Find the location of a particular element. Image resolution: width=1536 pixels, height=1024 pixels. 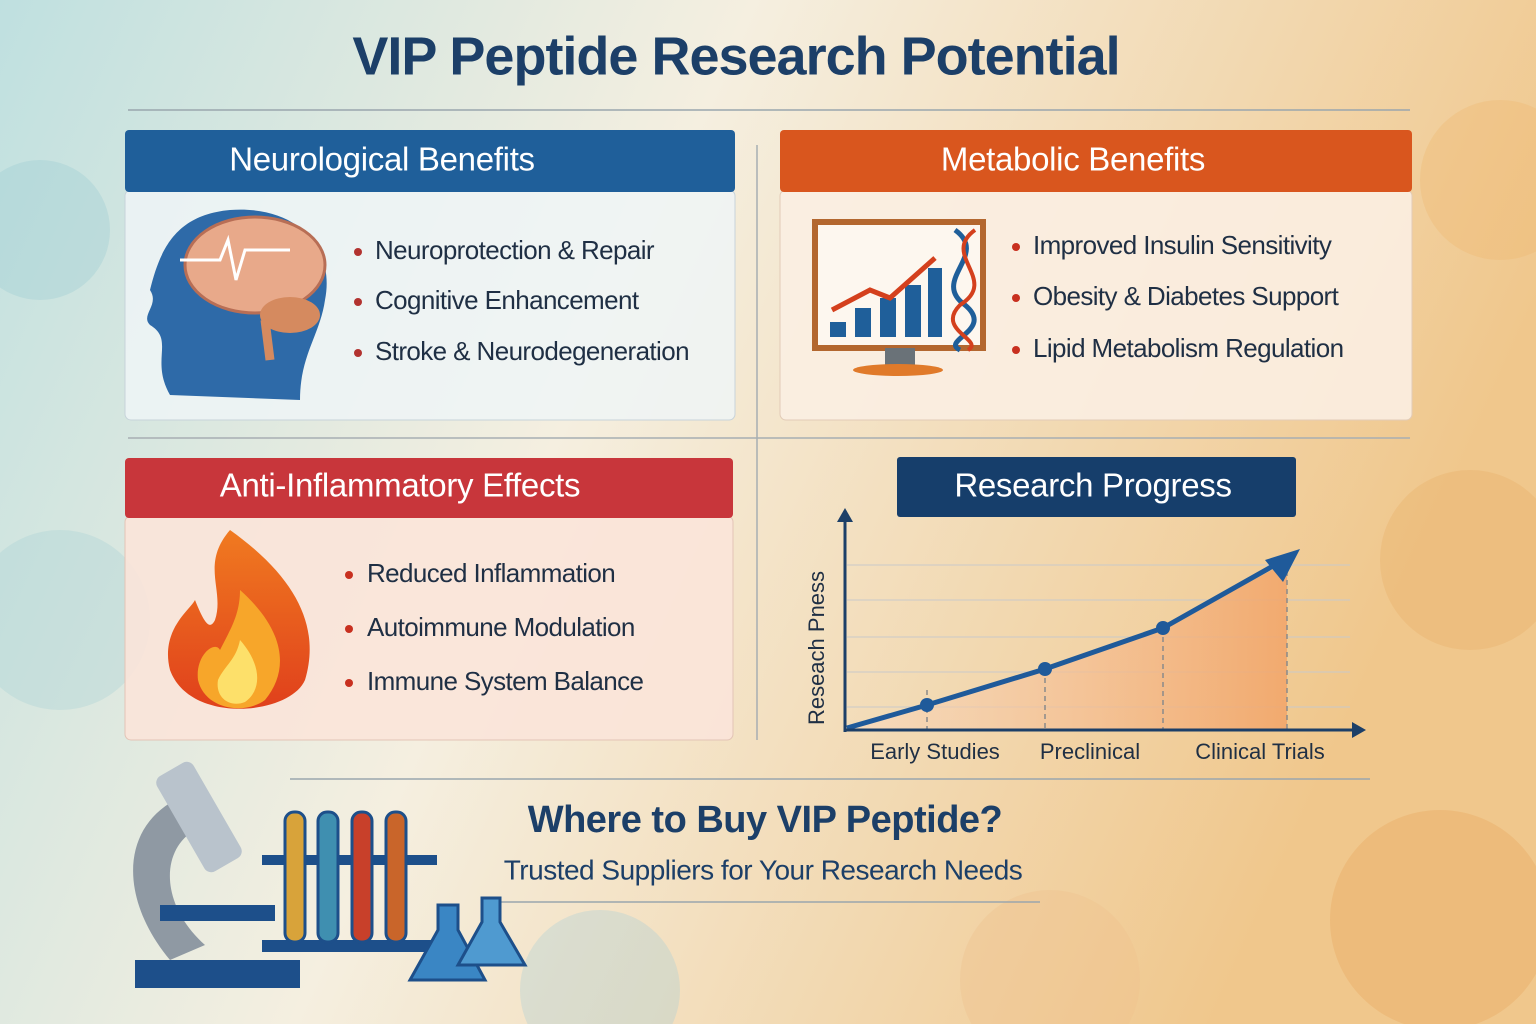

progress-arrowhead is located at coordinates (1282, 565).